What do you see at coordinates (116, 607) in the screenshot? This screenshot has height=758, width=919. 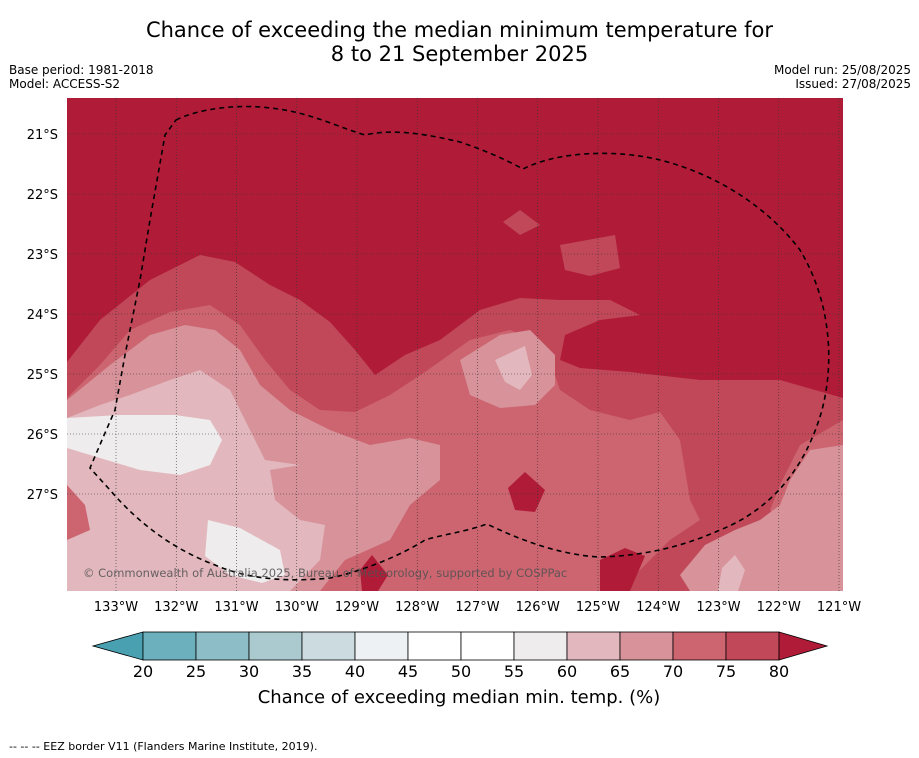 I see `longitude-label: 133°W` at bounding box center [116, 607].